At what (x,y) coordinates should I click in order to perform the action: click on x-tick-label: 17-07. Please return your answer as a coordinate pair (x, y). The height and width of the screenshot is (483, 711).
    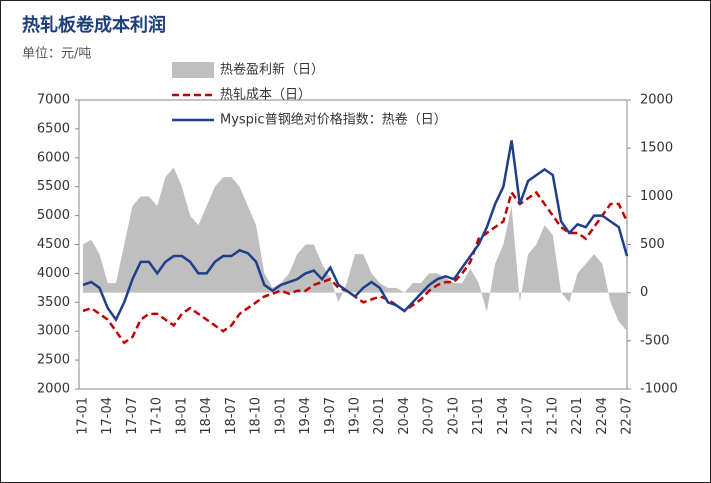
    Looking at the image, I should click on (132, 416).